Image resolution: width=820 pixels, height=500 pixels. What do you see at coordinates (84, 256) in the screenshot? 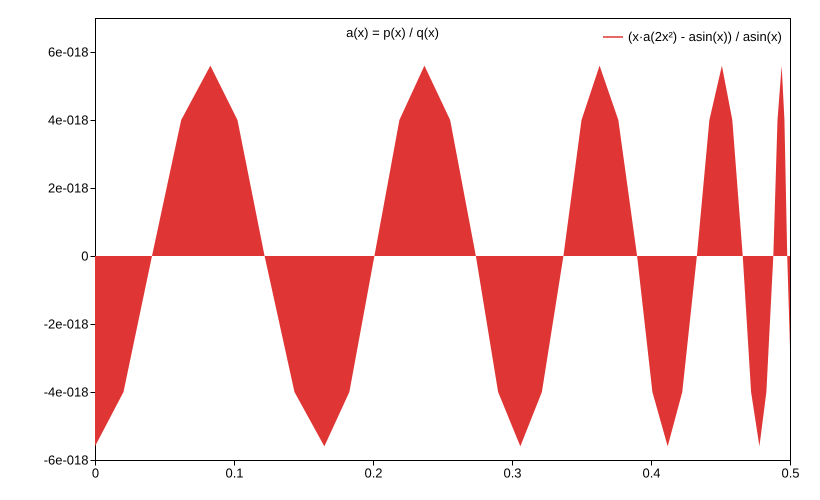
I see `y-tick-label: 0` at bounding box center [84, 256].